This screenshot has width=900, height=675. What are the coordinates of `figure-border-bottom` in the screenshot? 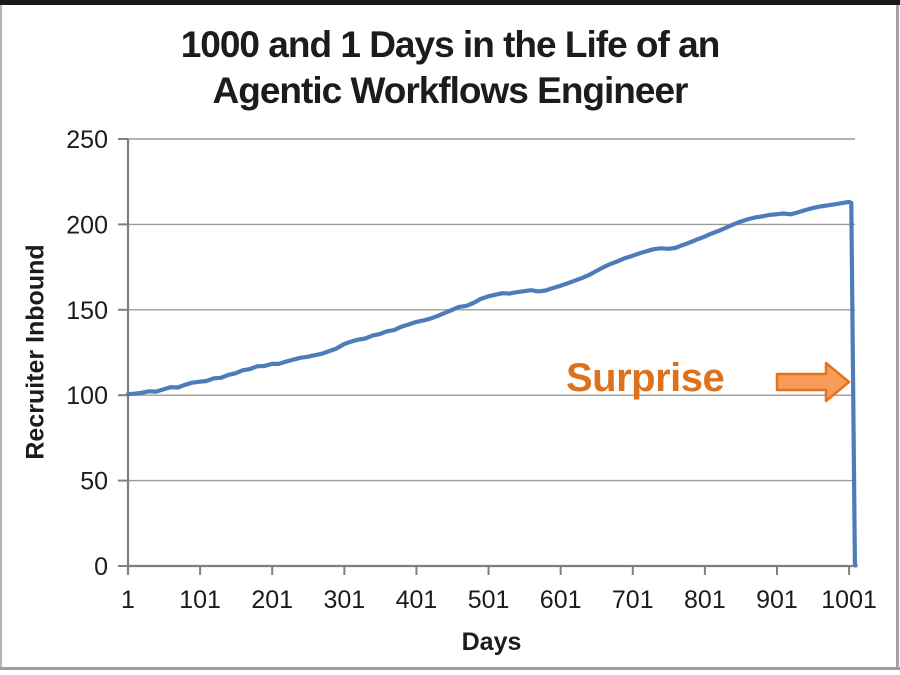 It's located at (450, 668).